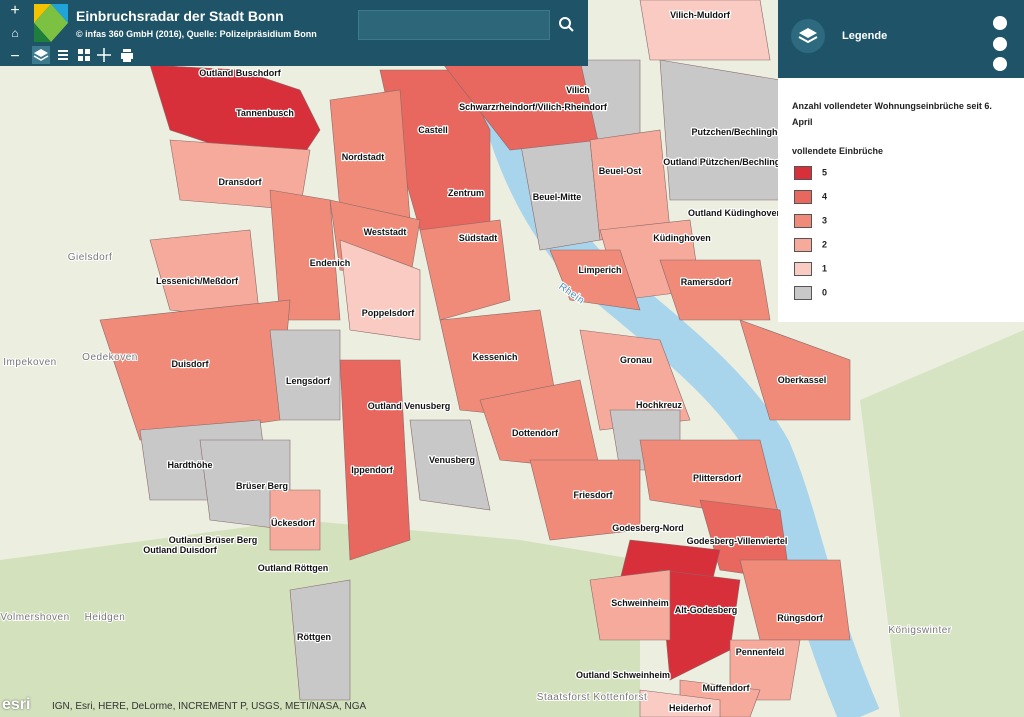 This screenshot has height=717, width=1024. What do you see at coordinates (838, 151) in the screenshot?
I see `legend-subheading: vollendete Einbrüche` at bounding box center [838, 151].